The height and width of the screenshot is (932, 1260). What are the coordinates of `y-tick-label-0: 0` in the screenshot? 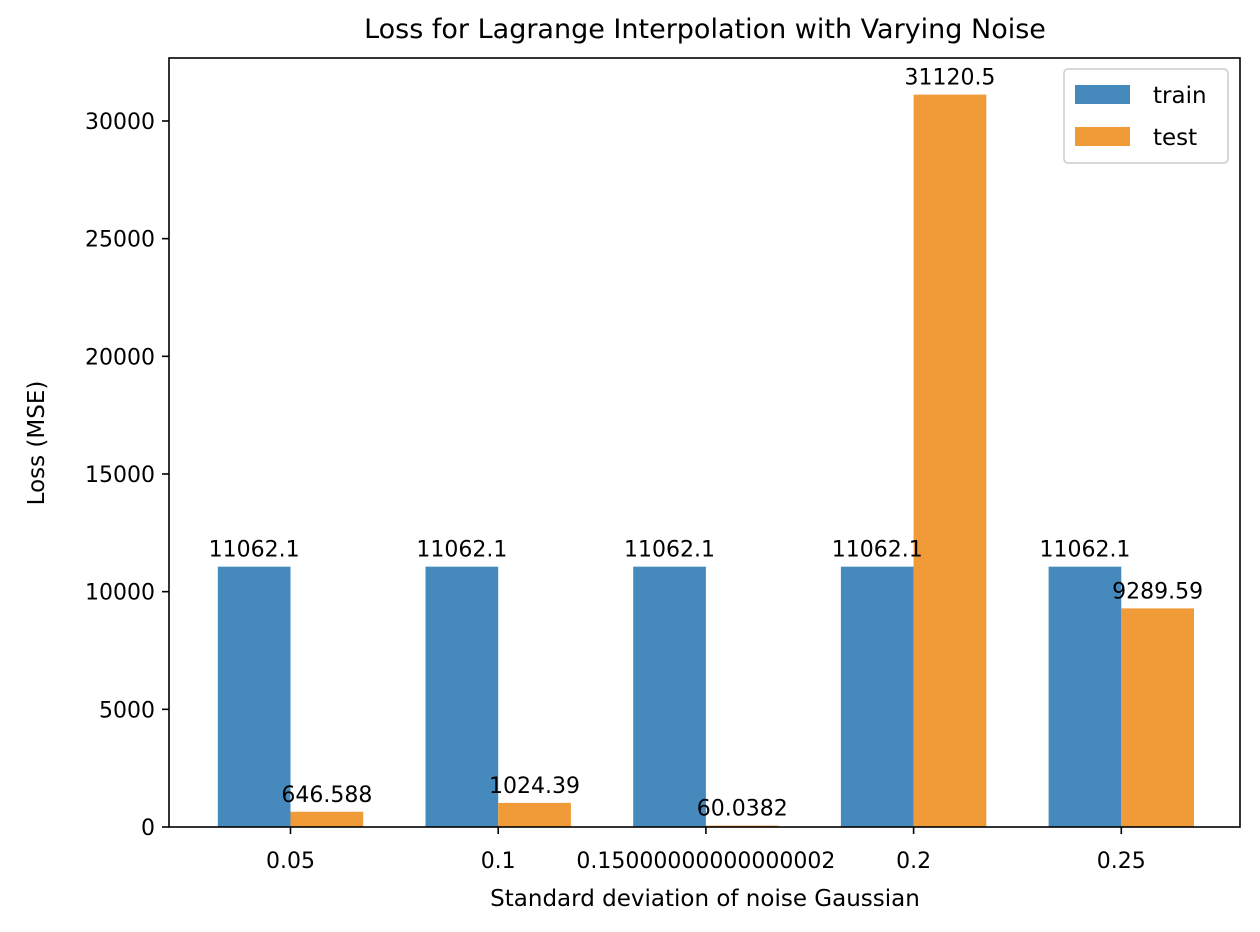 It's located at (148, 828).